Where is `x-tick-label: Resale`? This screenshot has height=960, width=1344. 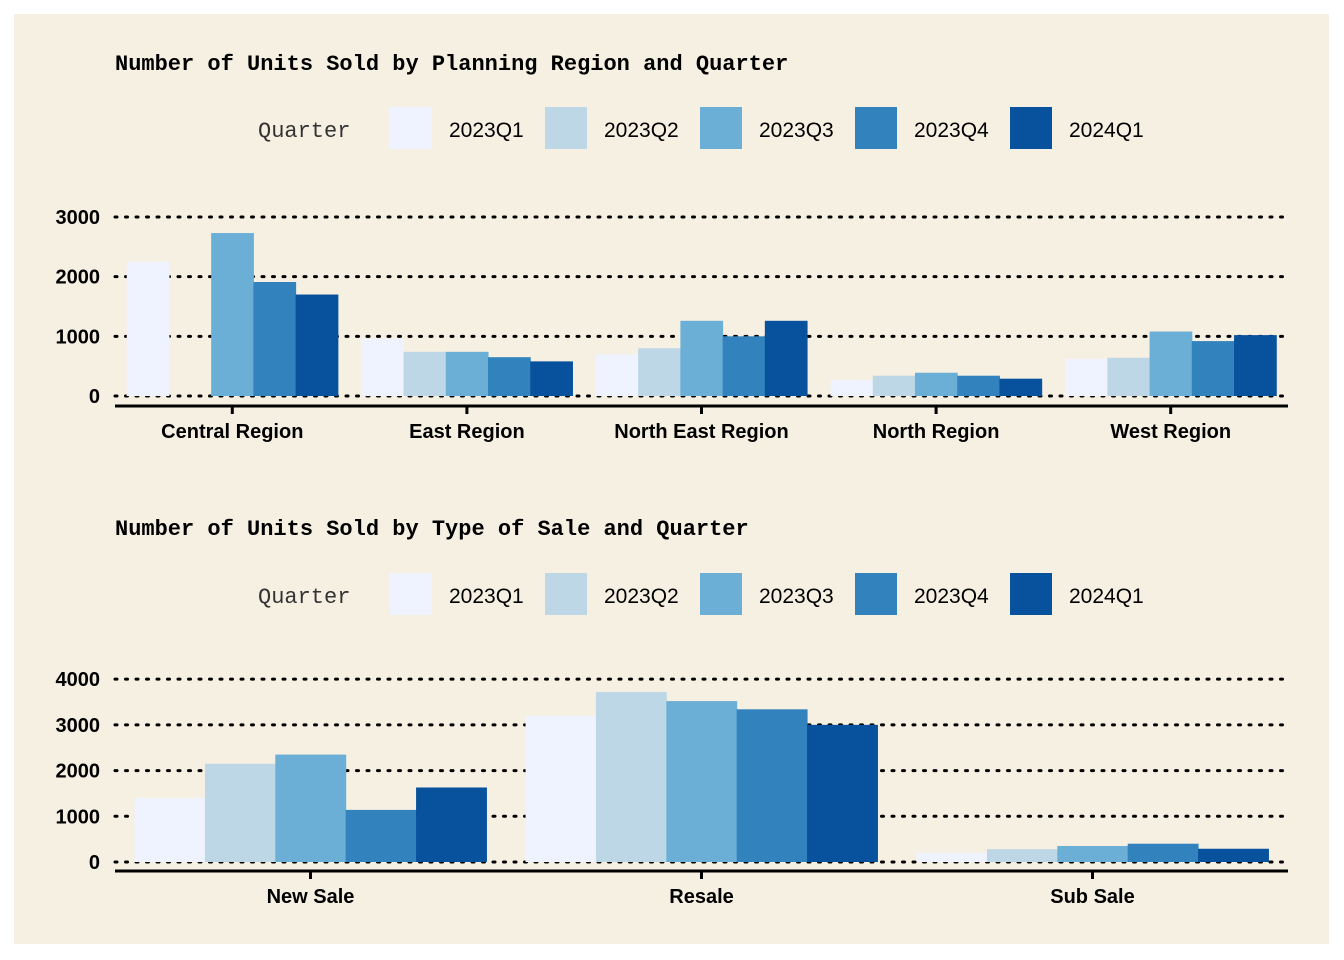 x-tick-label: Resale is located at coordinates (701, 897).